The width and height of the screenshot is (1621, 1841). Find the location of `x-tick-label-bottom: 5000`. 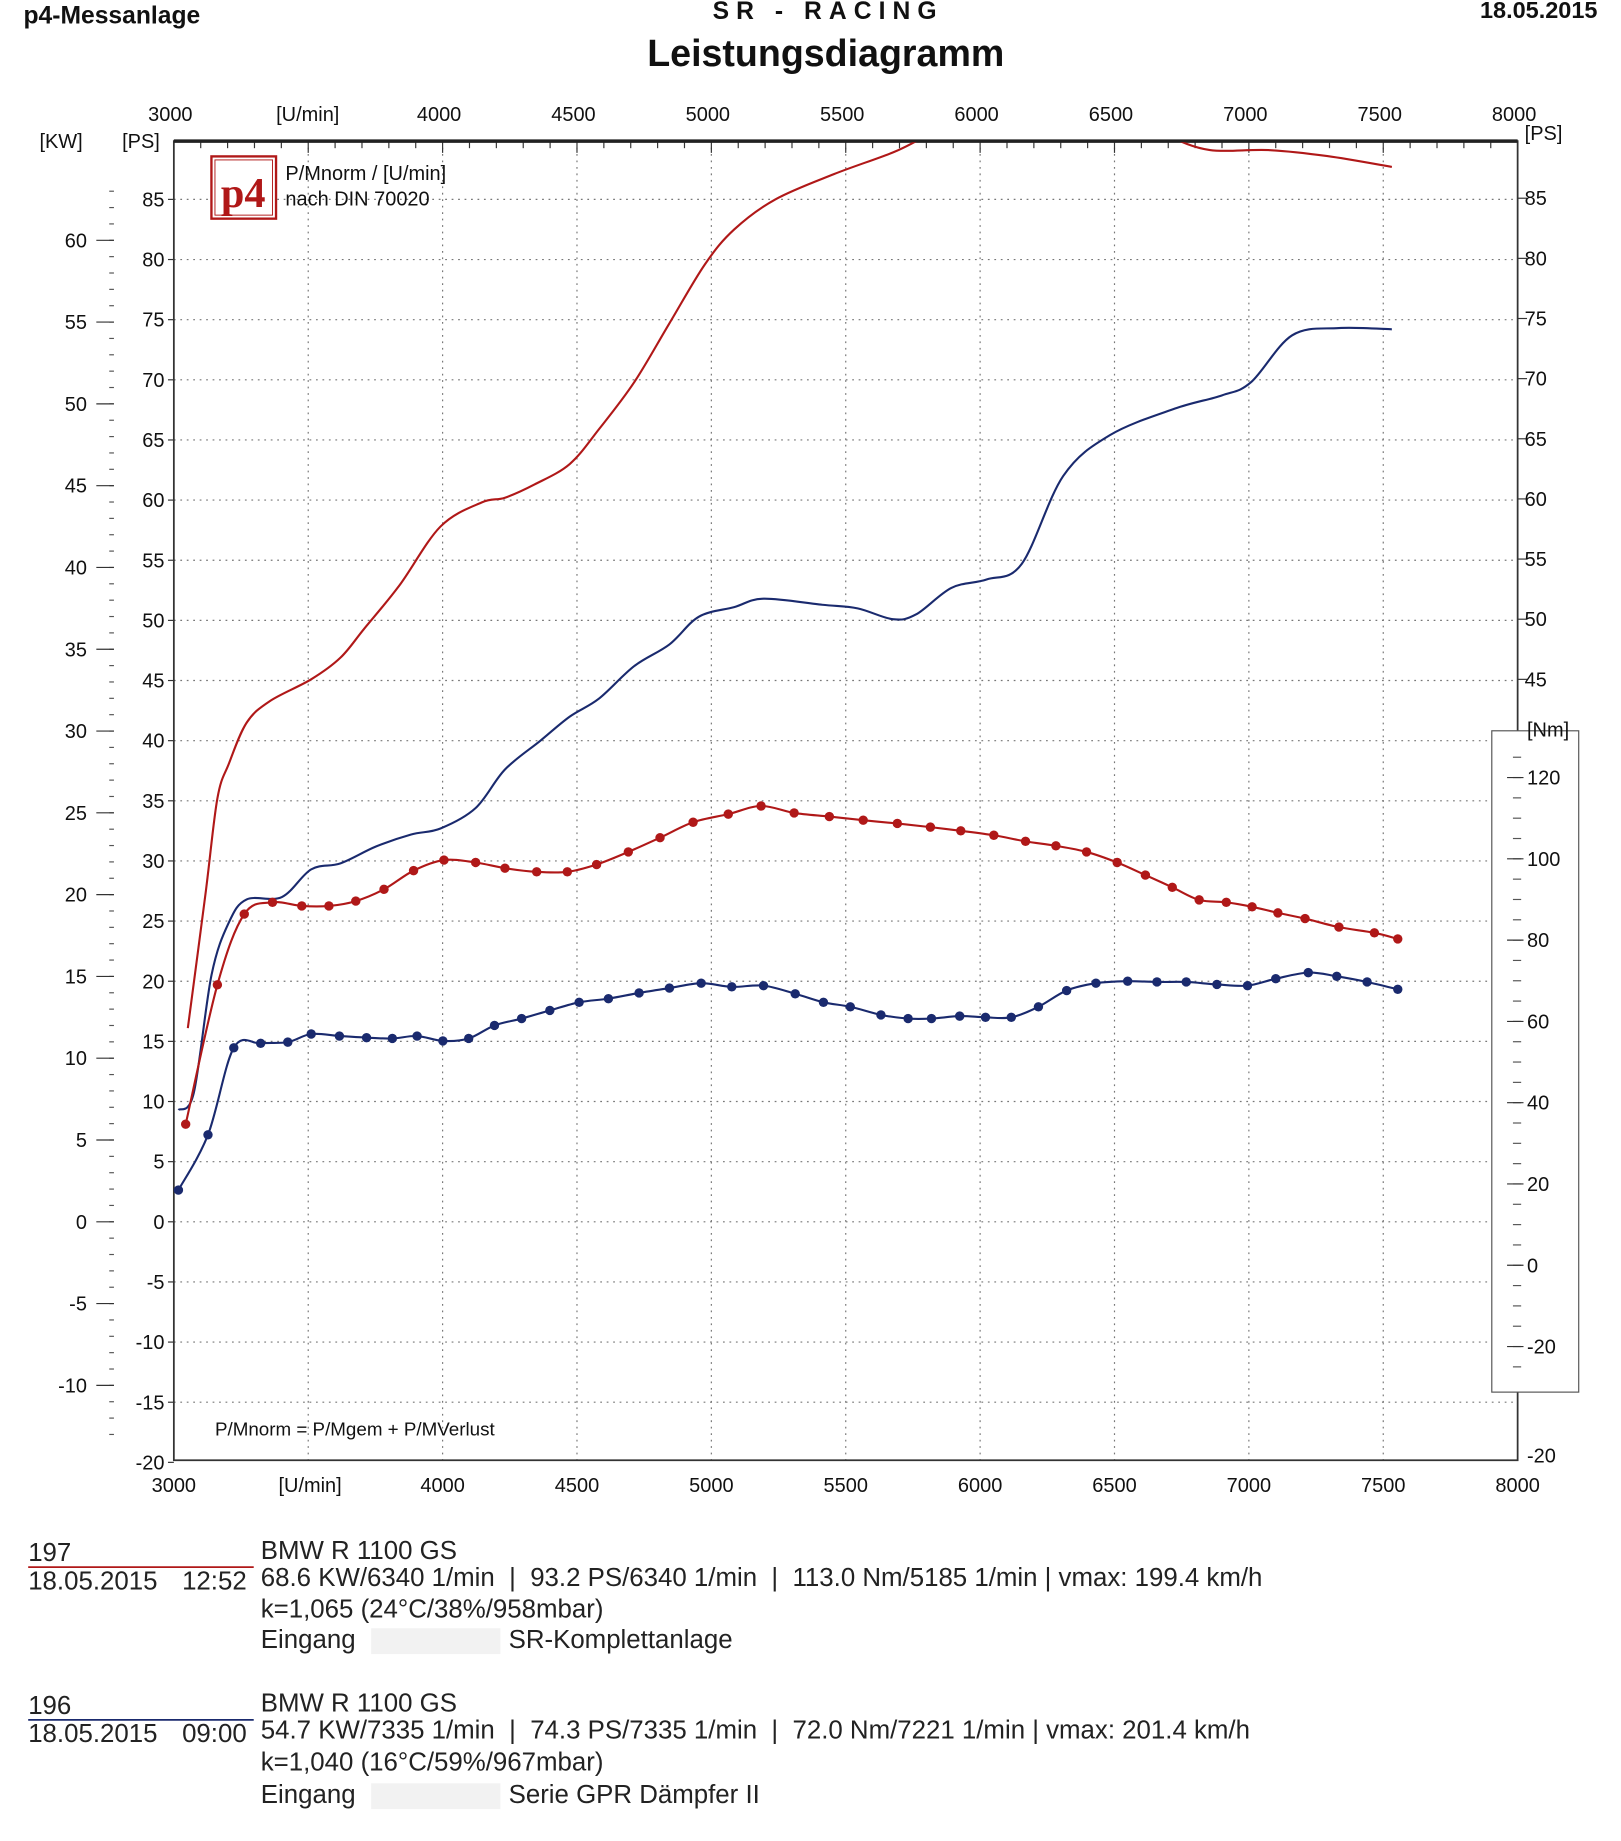

x-tick-label-bottom: 5000 is located at coordinates (711, 1486).